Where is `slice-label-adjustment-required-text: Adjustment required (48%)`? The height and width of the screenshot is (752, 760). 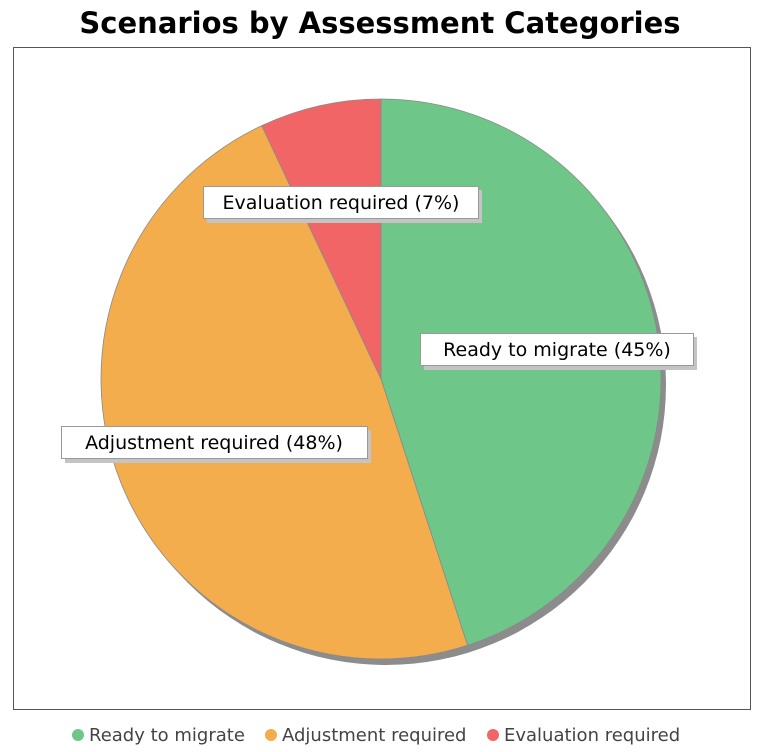 slice-label-adjustment-required-text: Adjustment required (48%) is located at coordinates (214, 443).